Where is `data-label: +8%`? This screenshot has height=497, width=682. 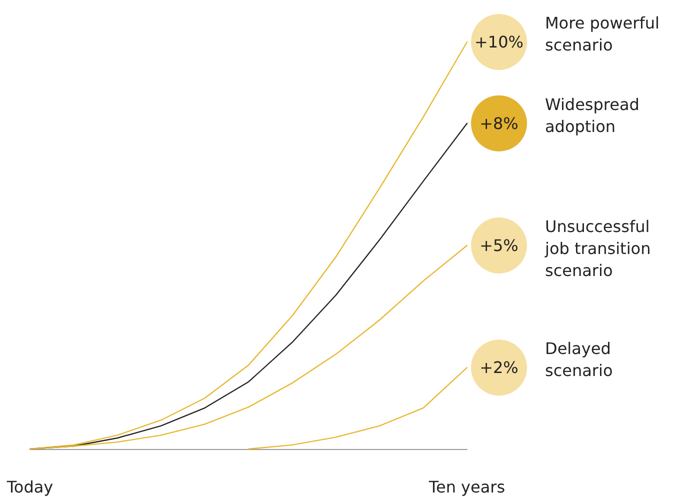
data-label: +8% is located at coordinates (499, 123).